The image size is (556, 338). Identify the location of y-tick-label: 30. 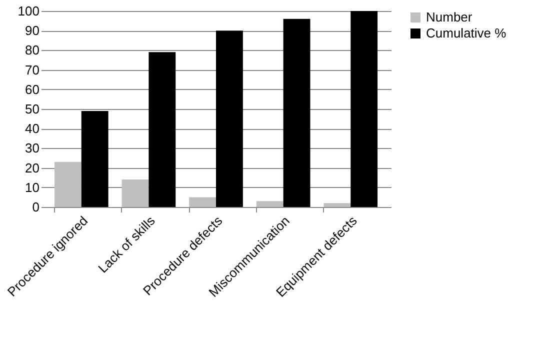
(32, 148).